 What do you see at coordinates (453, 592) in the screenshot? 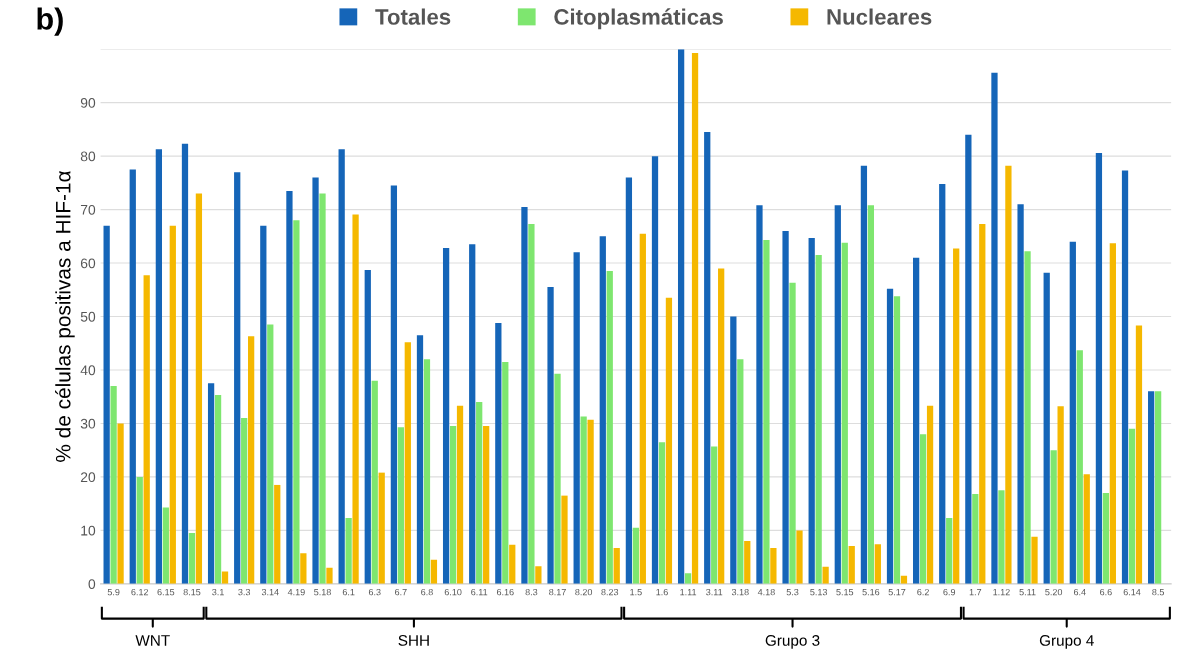
I see `x-tick-label: 6.10` at bounding box center [453, 592].